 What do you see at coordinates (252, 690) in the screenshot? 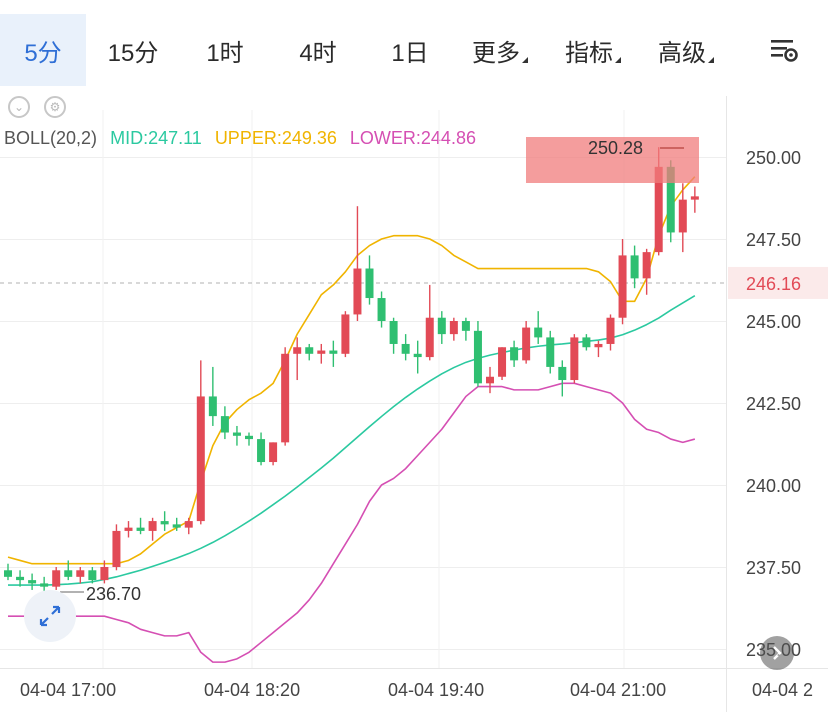
I see `x-tick-label: 04-04 18:20` at bounding box center [252, 690].